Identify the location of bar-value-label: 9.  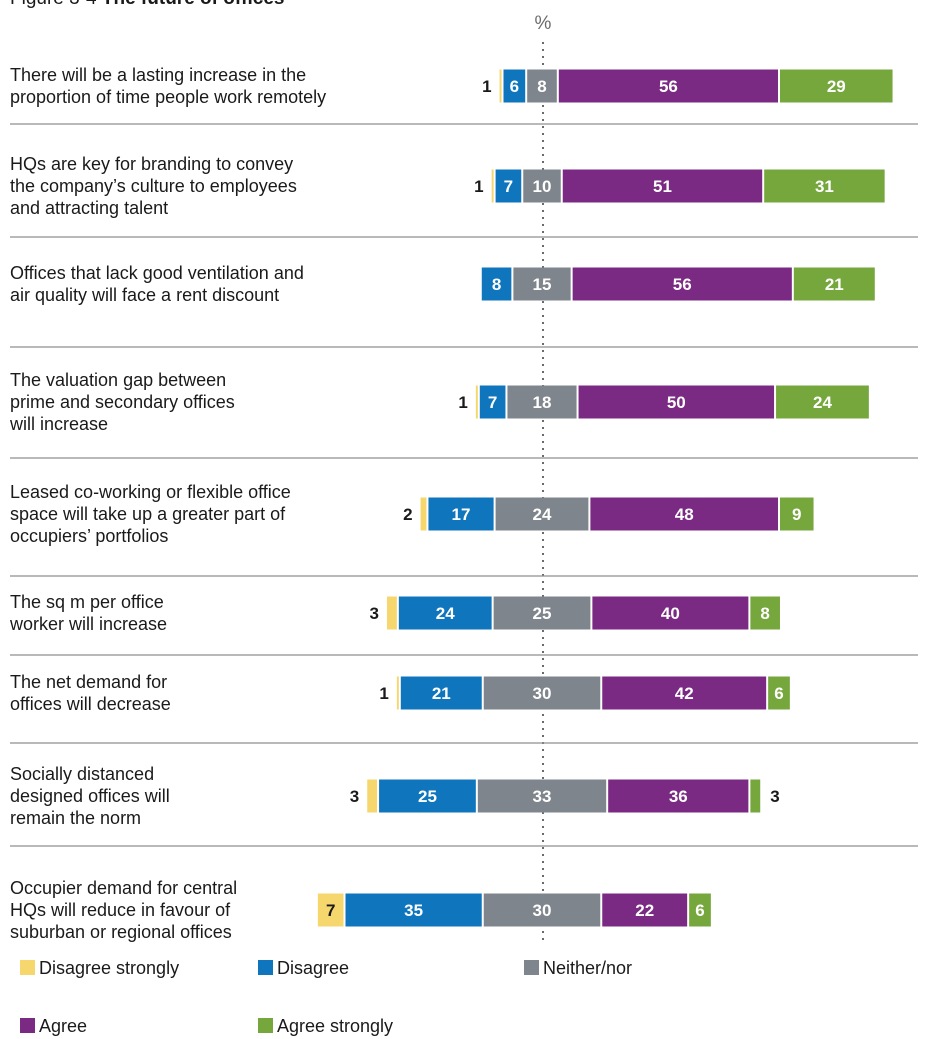
(796, 514).